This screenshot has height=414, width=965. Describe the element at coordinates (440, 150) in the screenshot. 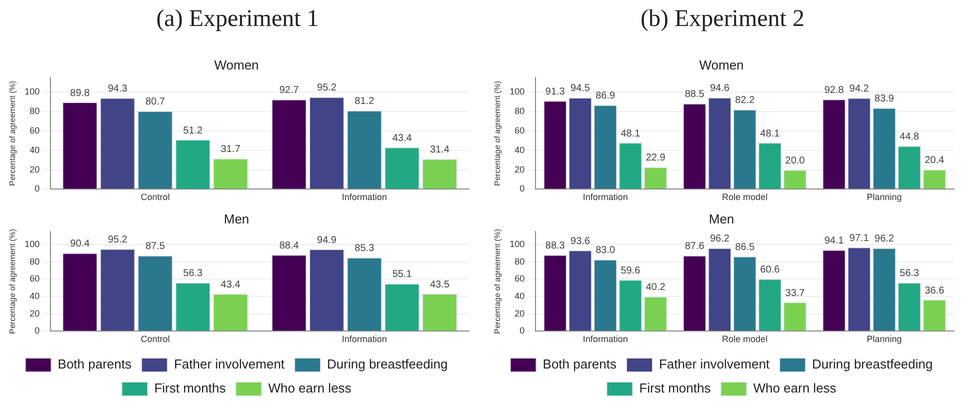

I see `data-label: 31.4` at that location.